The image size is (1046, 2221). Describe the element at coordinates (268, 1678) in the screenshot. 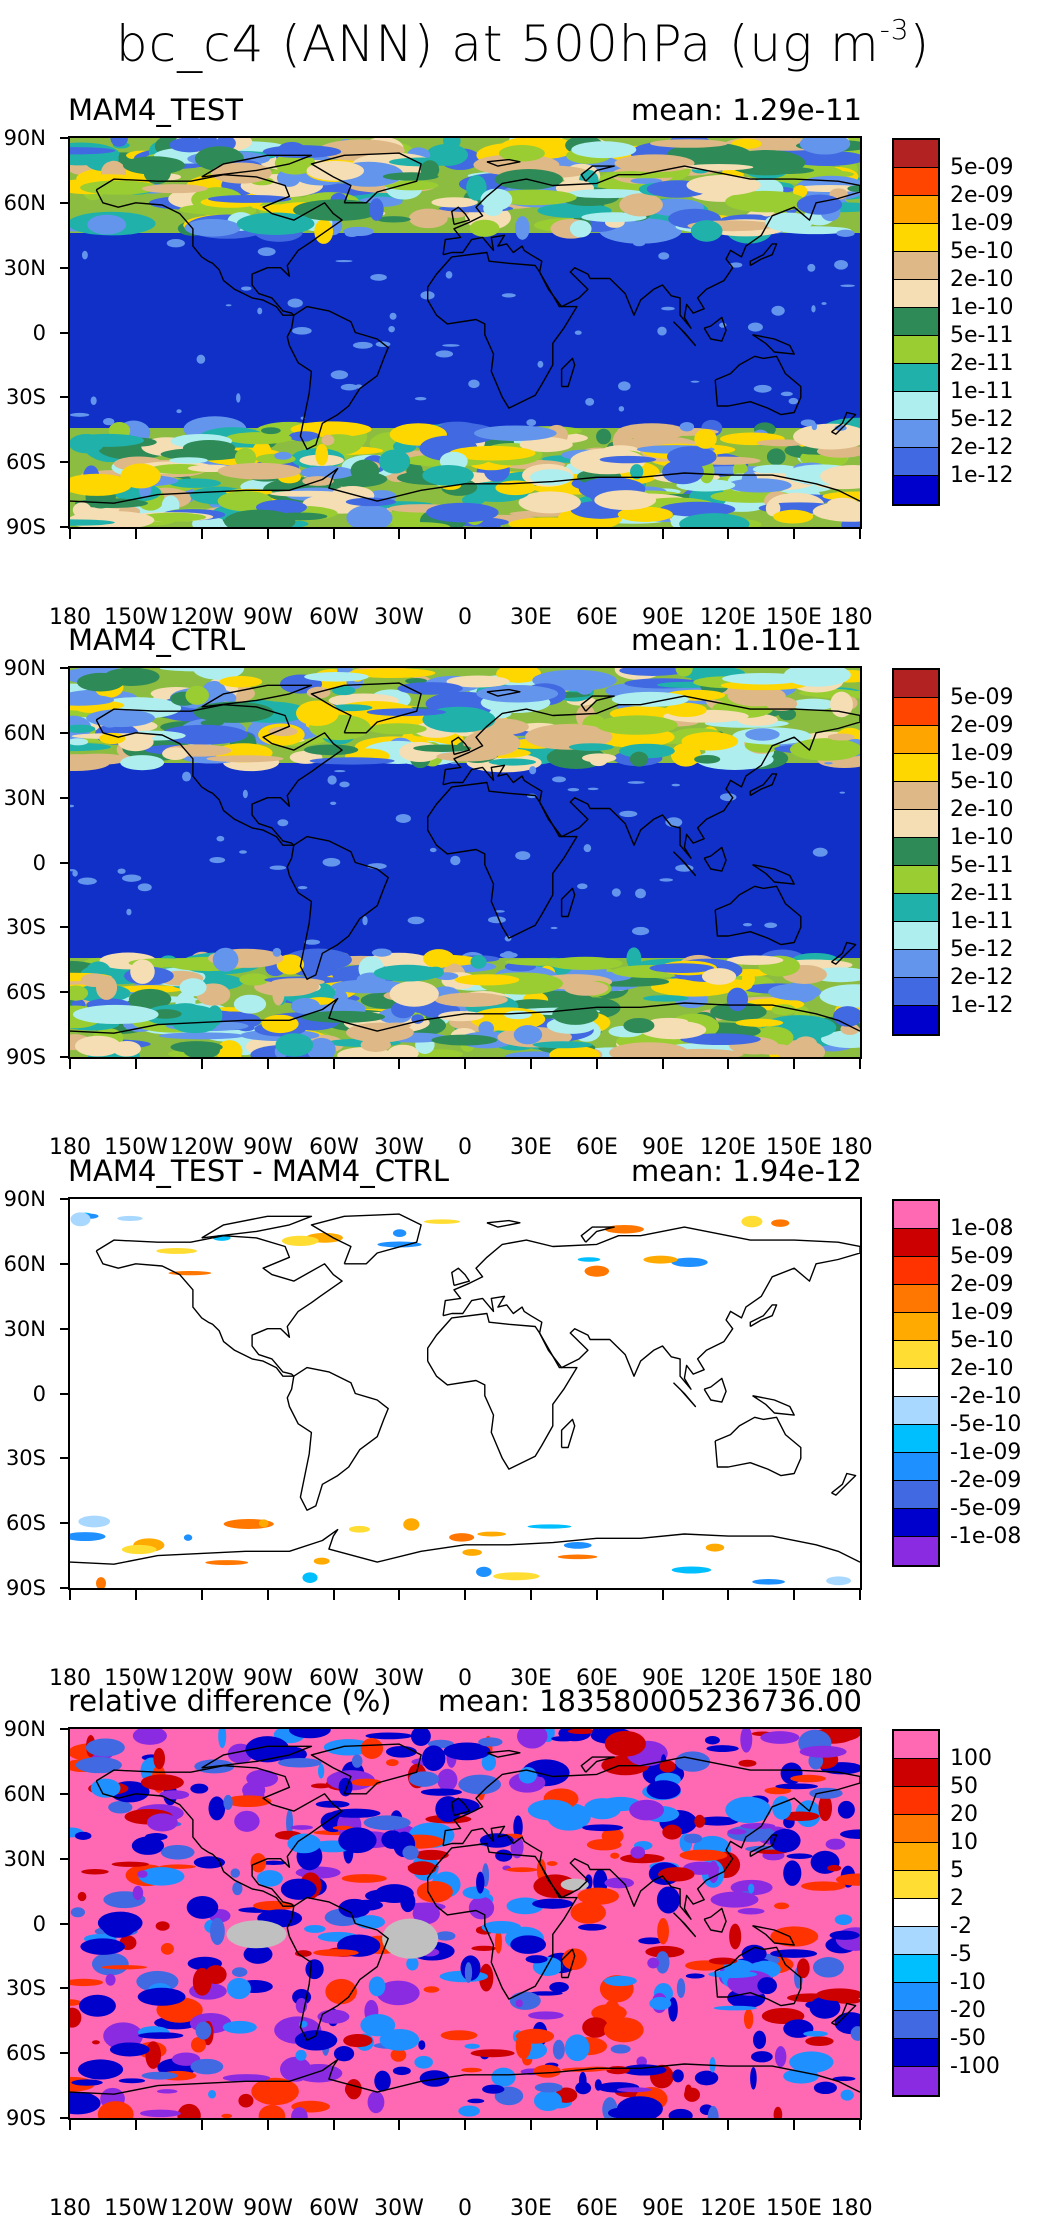

I see `lon-tick-label: 90W` at that location.